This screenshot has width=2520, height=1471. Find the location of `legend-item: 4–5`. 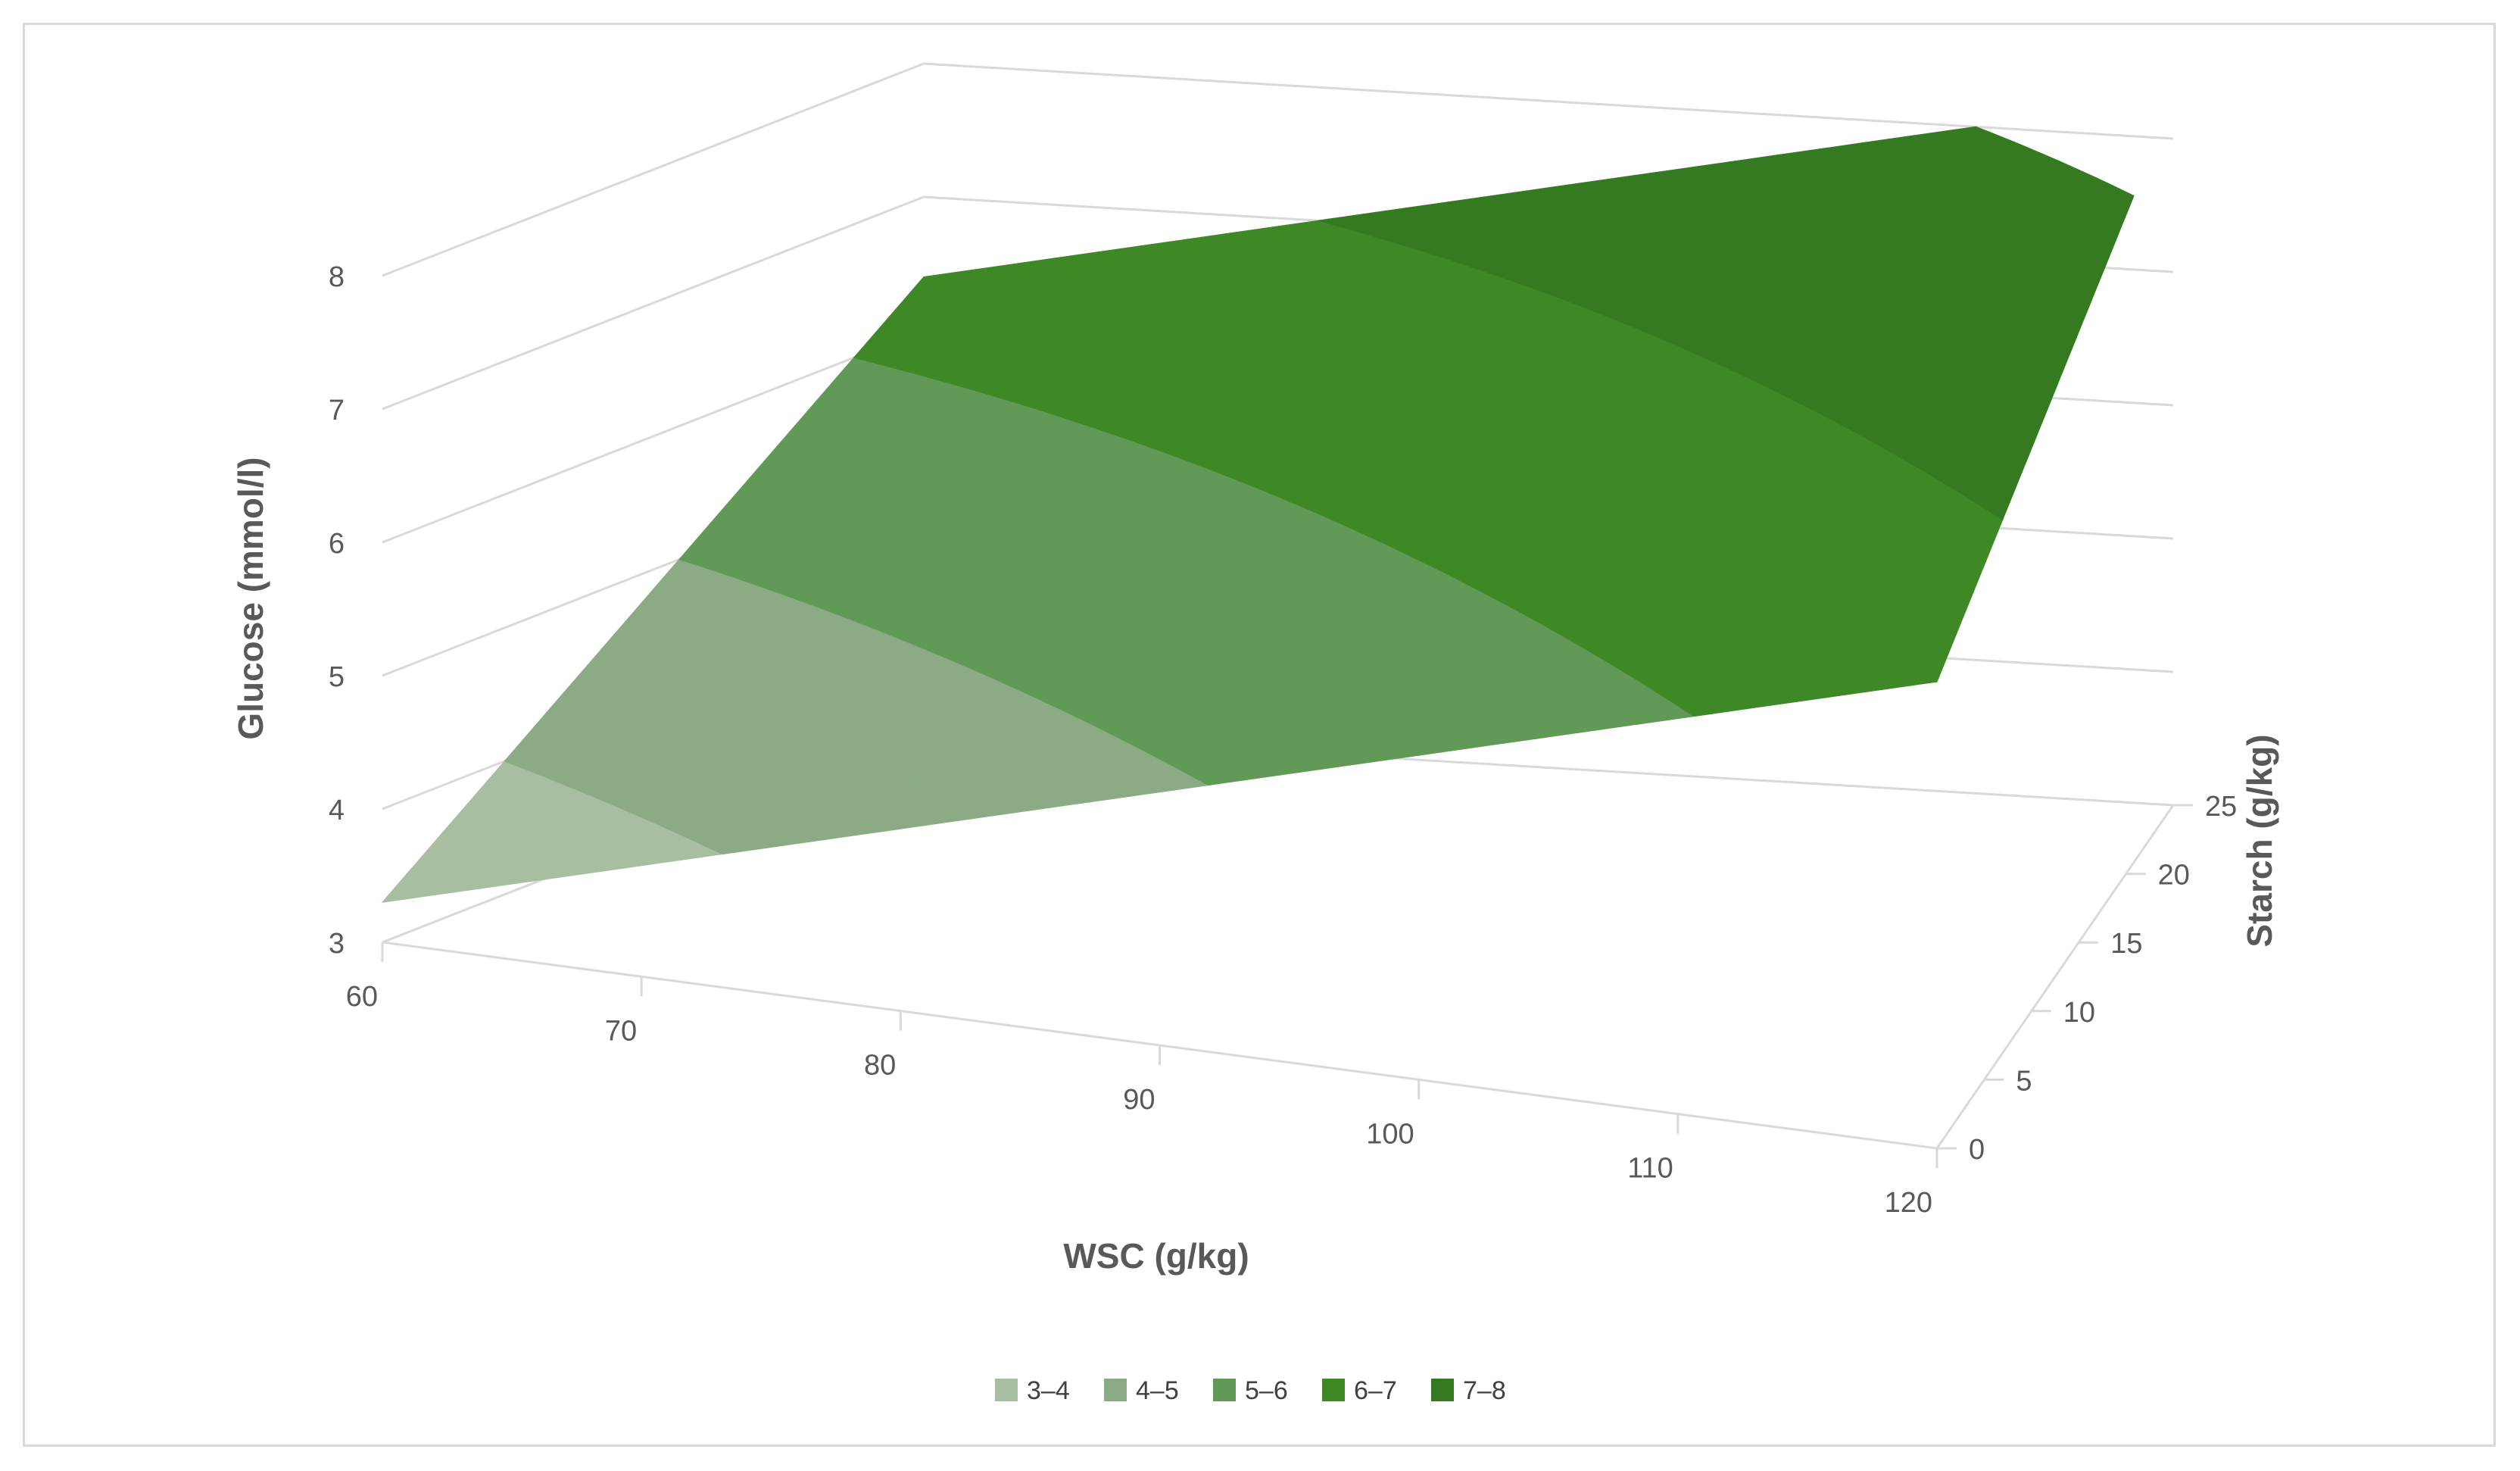

legend-item: 4–5 is located at coordinates (1141, 1390).